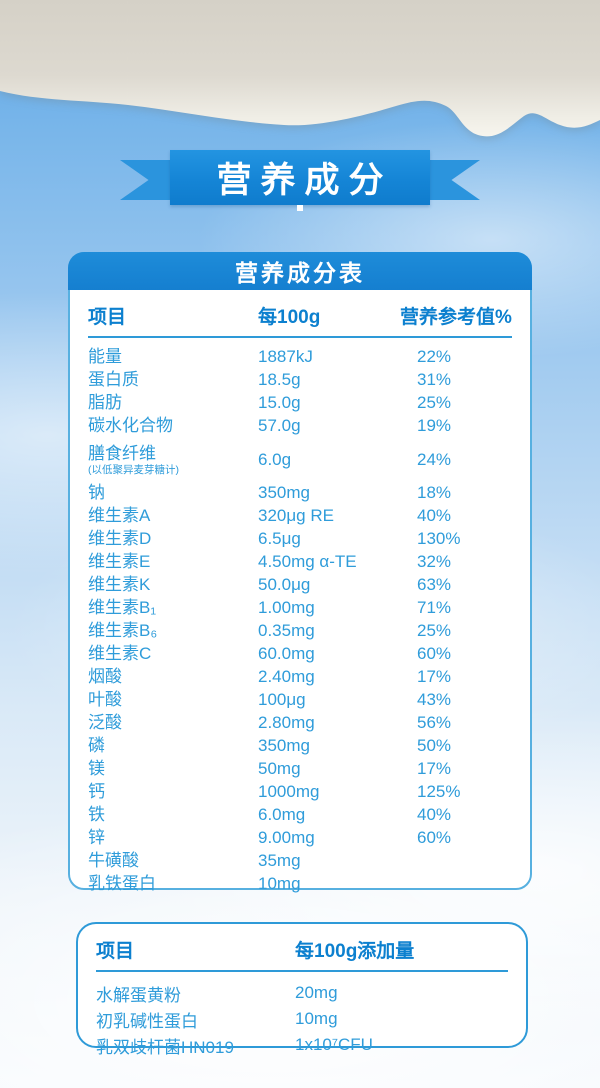  Describe the element at coordinates (130, 426) in the screenshot. I see `nutrient-label: 碳水化合物` at that location.